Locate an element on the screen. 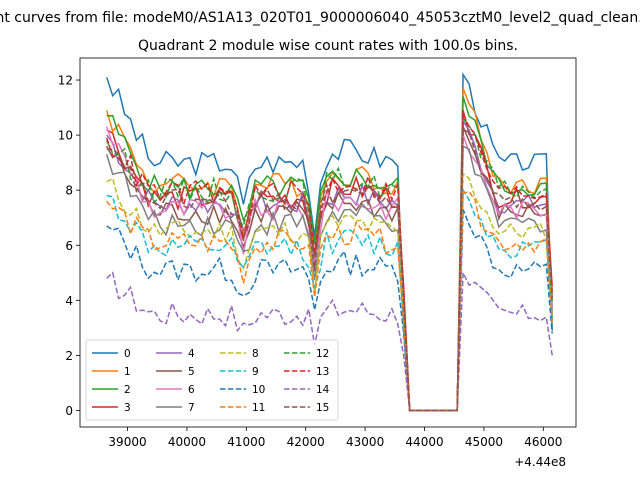 The image size is (640, 480). y-tick-label-2: 2 is located at coordinates (69, 356).